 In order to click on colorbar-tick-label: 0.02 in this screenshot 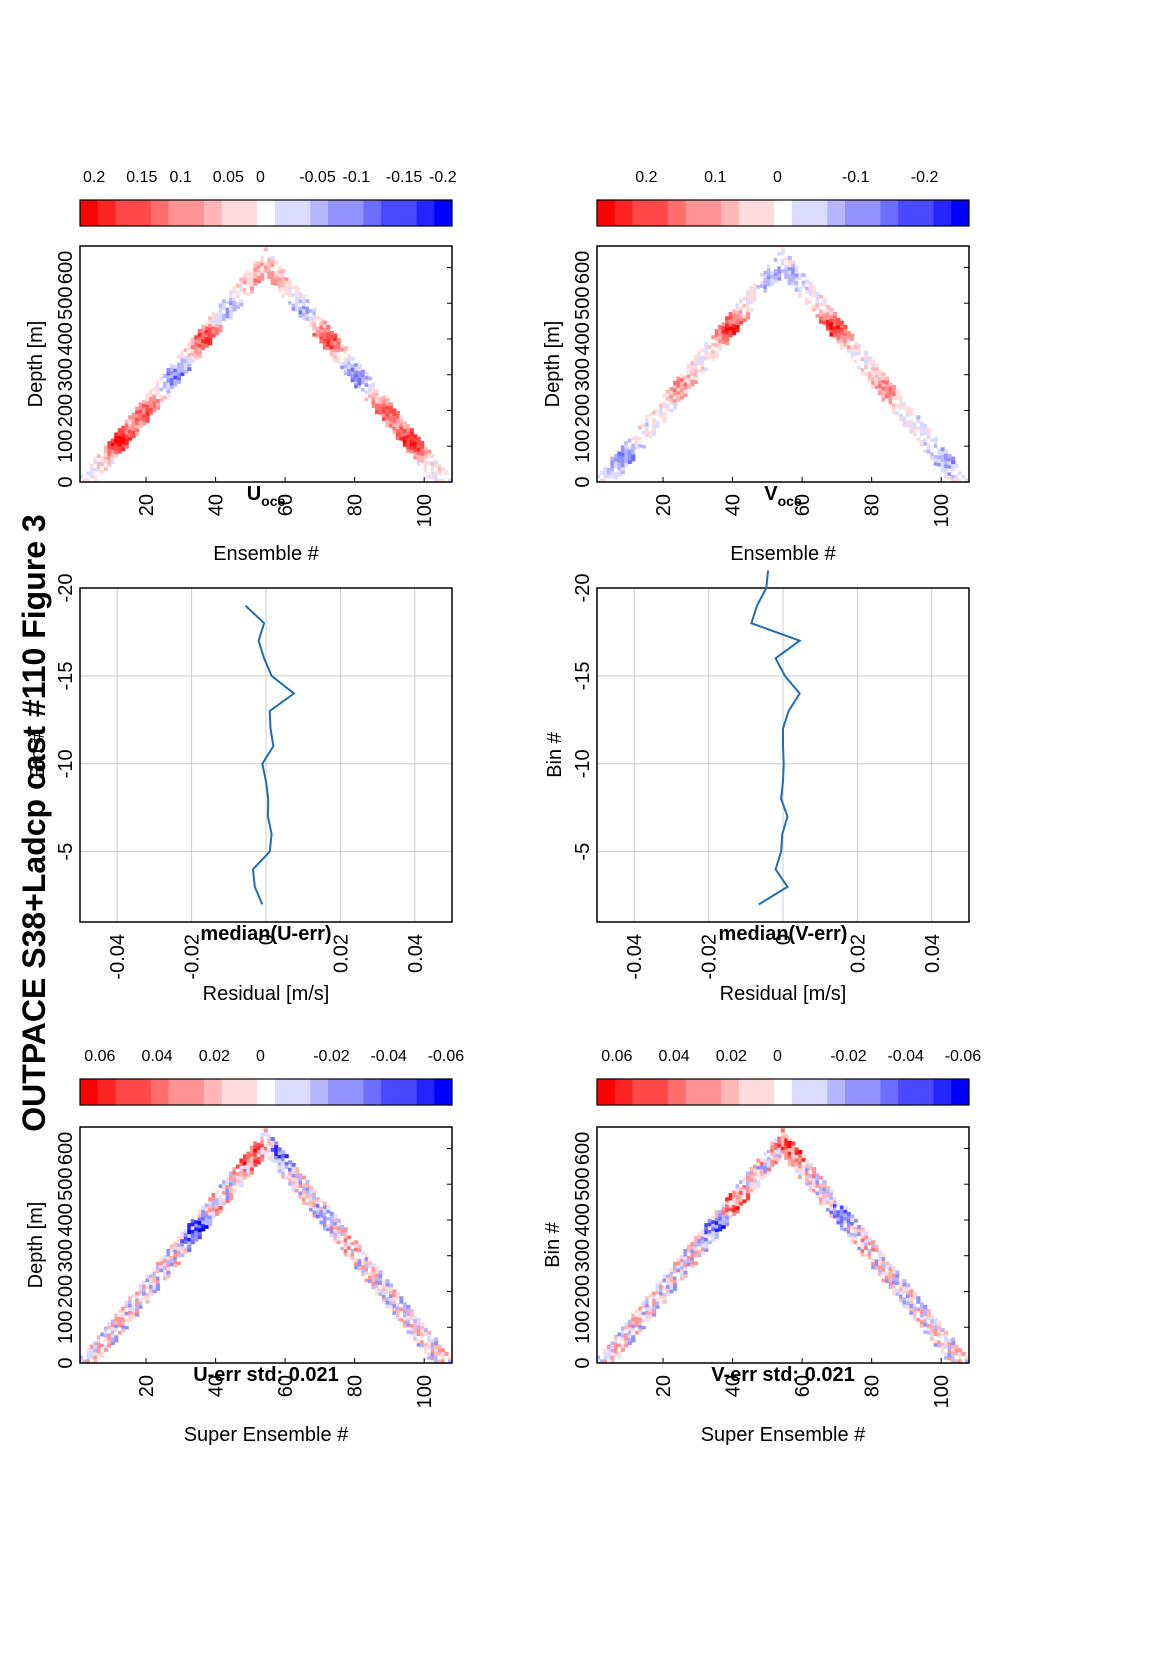, I will do `click(214, 1056)`.